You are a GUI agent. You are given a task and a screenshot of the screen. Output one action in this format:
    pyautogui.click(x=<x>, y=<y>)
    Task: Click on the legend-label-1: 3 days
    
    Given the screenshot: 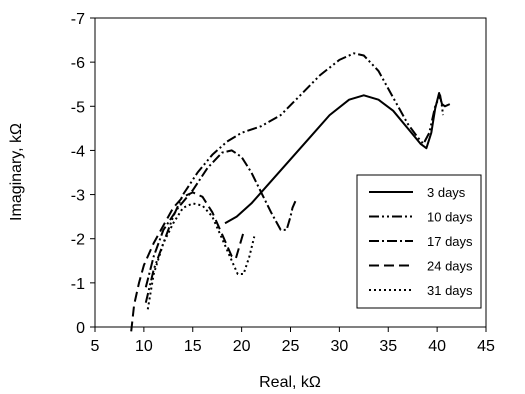 What is the action you would take?
    pyautogui.click(x=446, y=192)
    